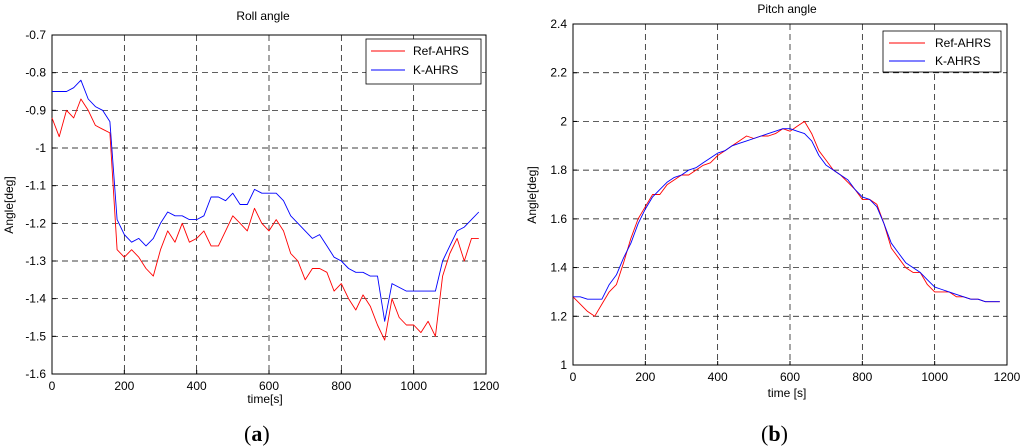 This screenshot has width=1024, height=447. I want to click on chart-b-legend-box, so click(942, 51).